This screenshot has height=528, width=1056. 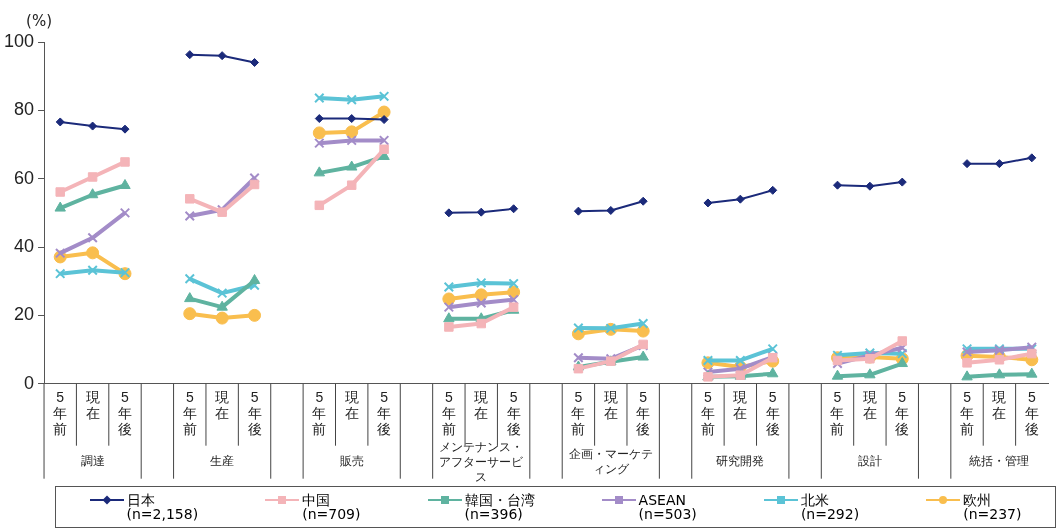 I want to click on text: 統括・管理, so click(x=999, y=460).